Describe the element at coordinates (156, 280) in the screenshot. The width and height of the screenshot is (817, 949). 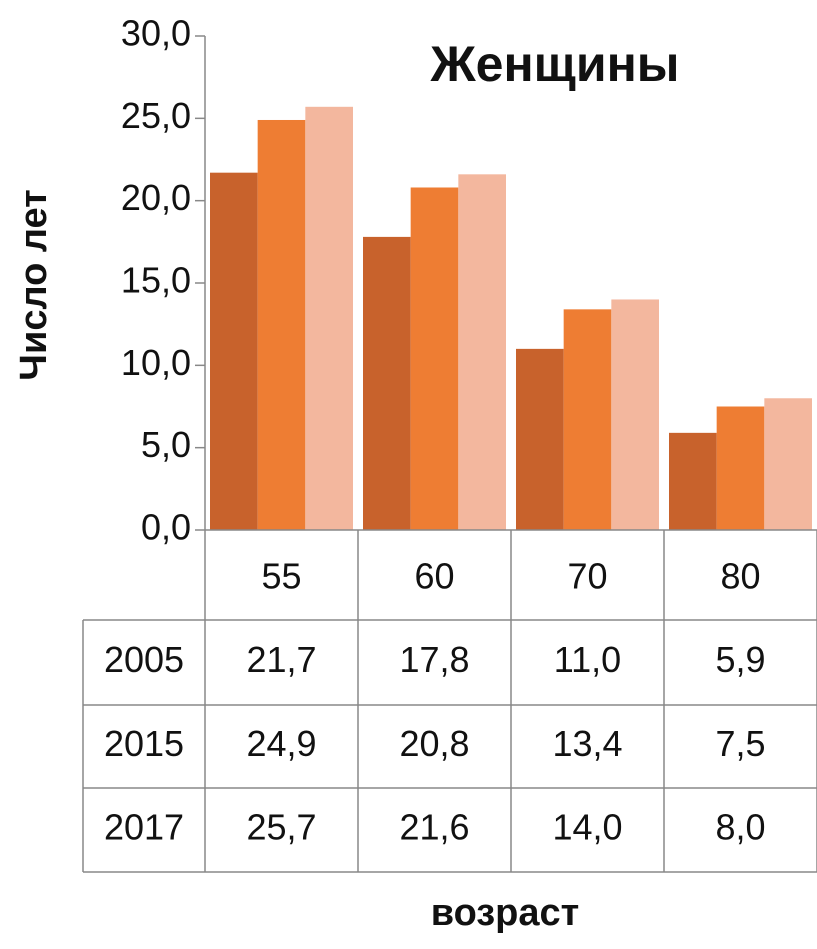
I see `y-tick-label: 15,0` at that location.